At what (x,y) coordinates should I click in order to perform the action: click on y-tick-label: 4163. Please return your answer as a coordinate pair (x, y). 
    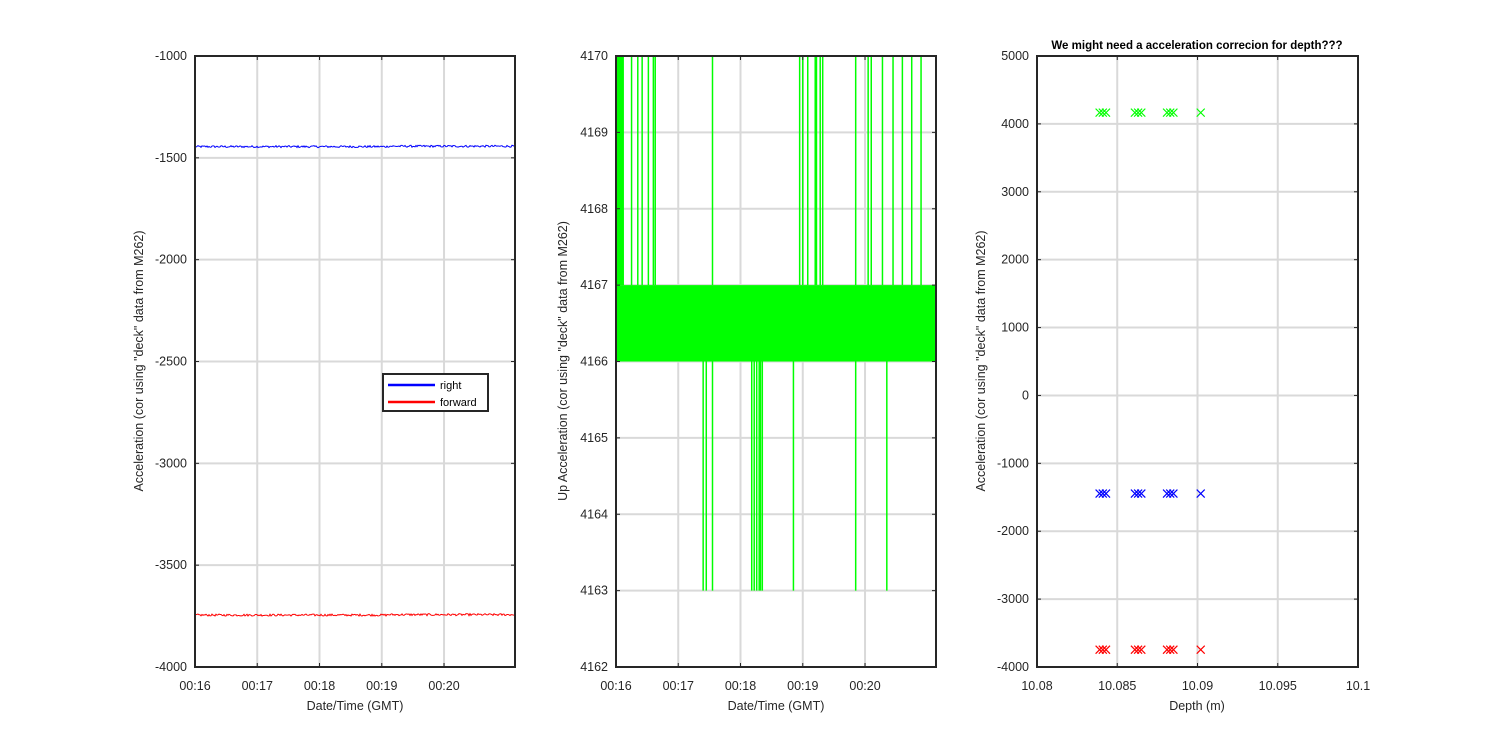
    Looking at the image, I should click on (594, 591).